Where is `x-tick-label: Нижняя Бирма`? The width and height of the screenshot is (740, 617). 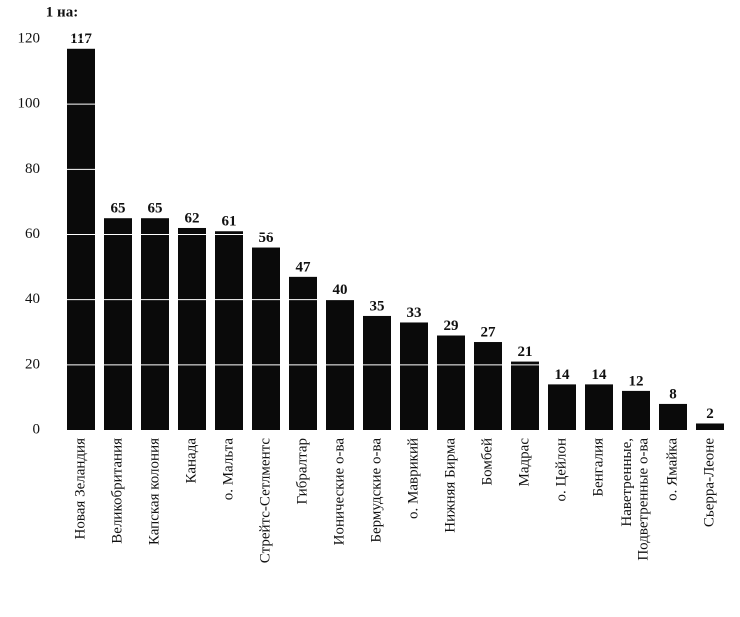 x-tick-label: Нижняя Бирма is located at coordinates (450, 485).